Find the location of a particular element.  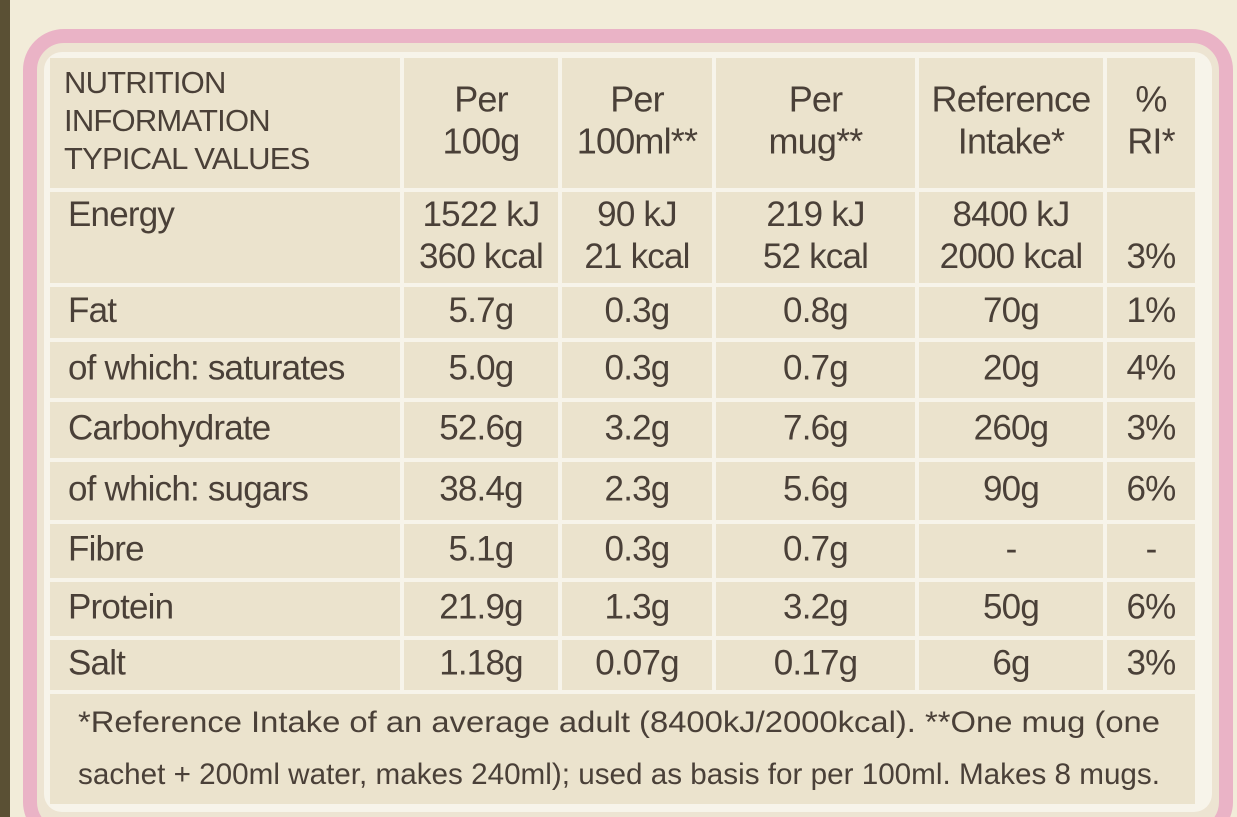

cell-value: 5.0g is located at coordinates (481, 367).